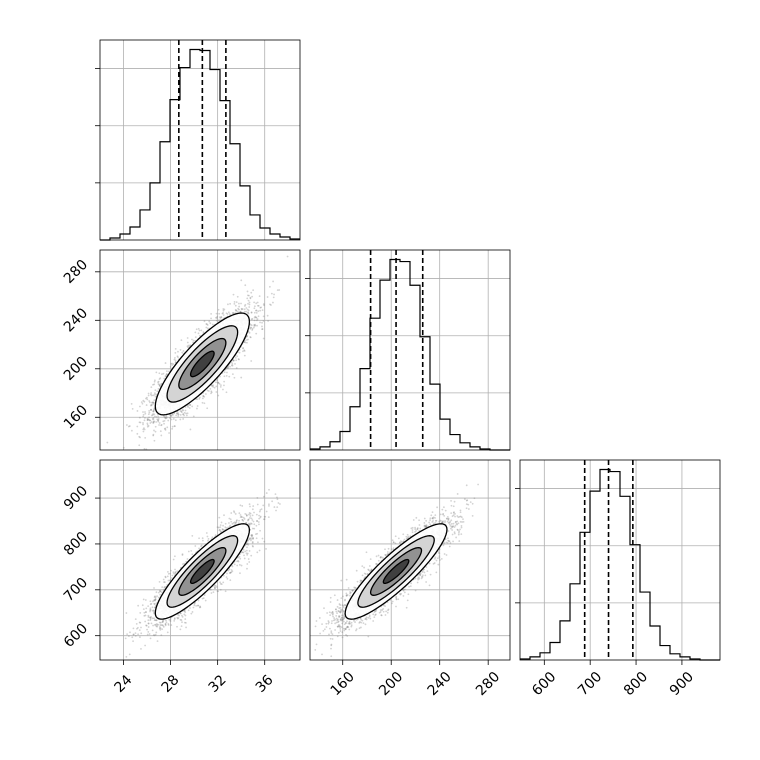  I want to click on x-tick-label-p2-2: 800, so click(636, 684).